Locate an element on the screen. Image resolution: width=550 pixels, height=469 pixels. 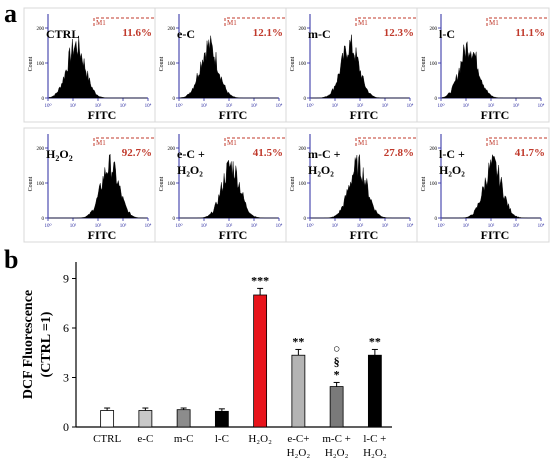
gate-percent: 27.8% is located at coordinates (399, 153).